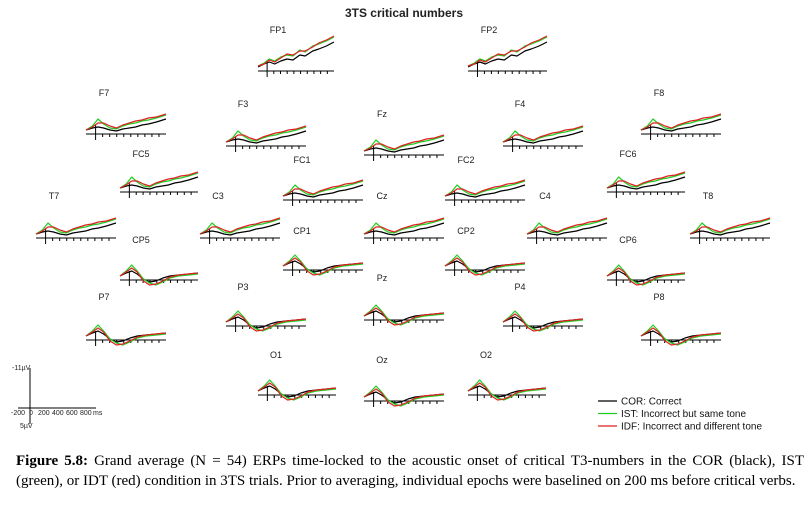  Describe the element at coordinates (681, 114) in the screenshot. I see `erp-plot-f8: F8` at that location.